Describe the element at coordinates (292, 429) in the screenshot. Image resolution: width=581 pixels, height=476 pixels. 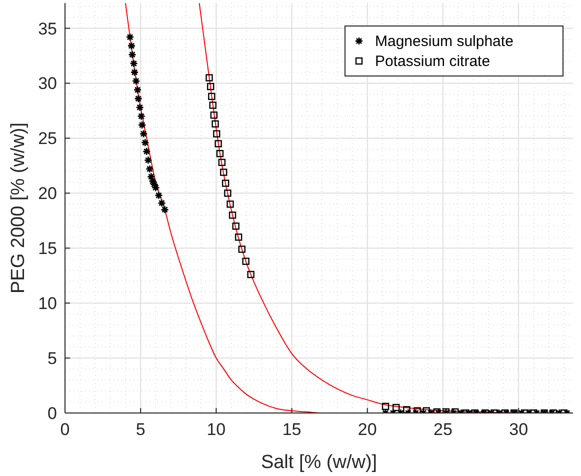
I see `x-tick-label: 15` at that location.